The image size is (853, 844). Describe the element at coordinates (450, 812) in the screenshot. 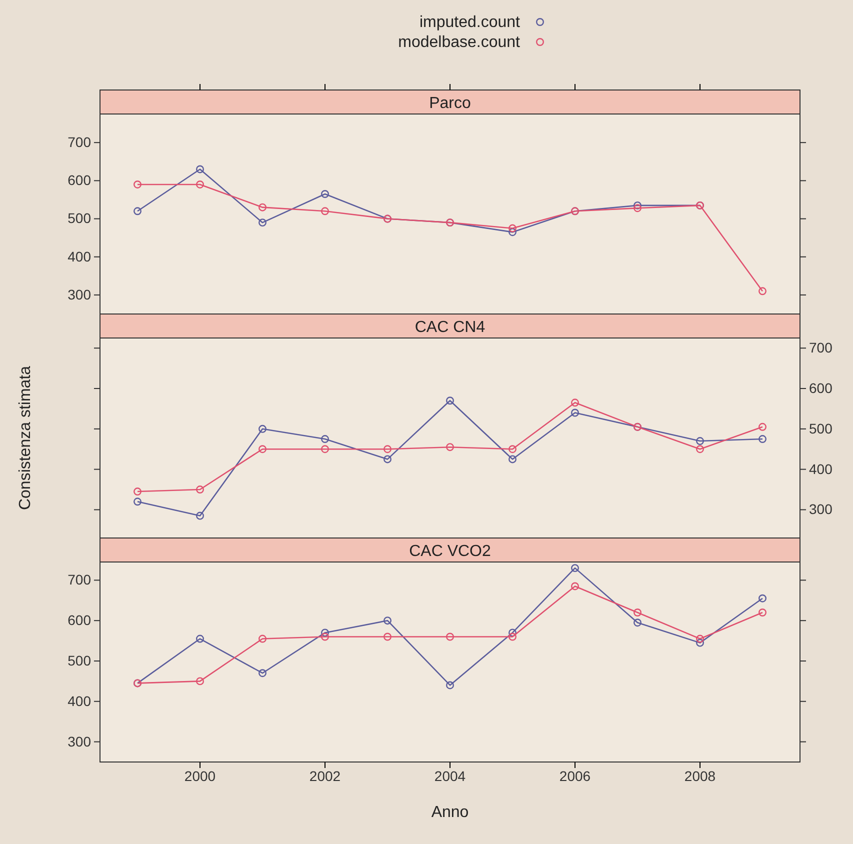

I see `x-axis-title: Anno` at that location.